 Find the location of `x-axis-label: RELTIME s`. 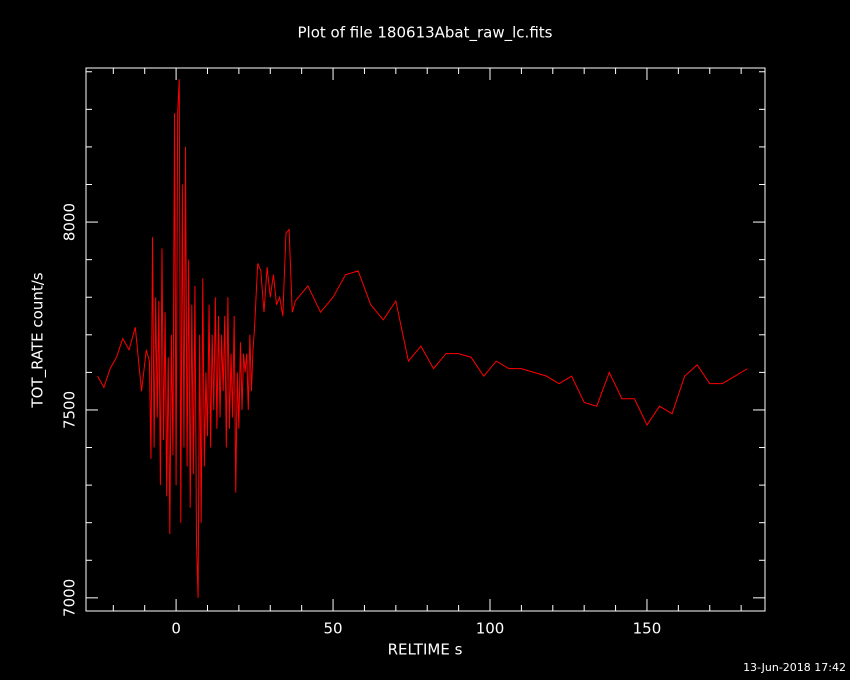

x-axis-label: RELTIME s is located at coordinates (425, 650).